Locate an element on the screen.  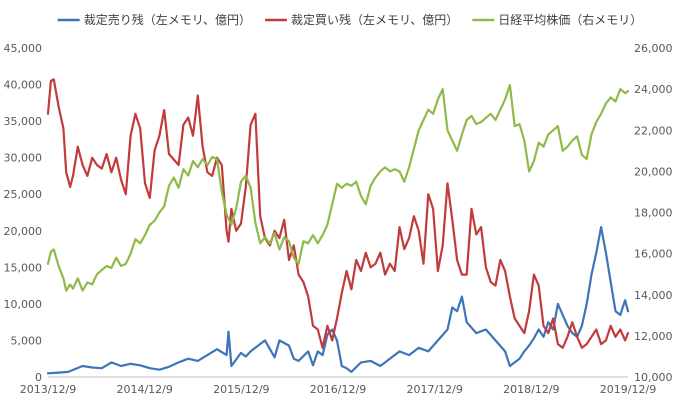
y-left-tick-label: 5,000 is located at coordinates (27, 340).